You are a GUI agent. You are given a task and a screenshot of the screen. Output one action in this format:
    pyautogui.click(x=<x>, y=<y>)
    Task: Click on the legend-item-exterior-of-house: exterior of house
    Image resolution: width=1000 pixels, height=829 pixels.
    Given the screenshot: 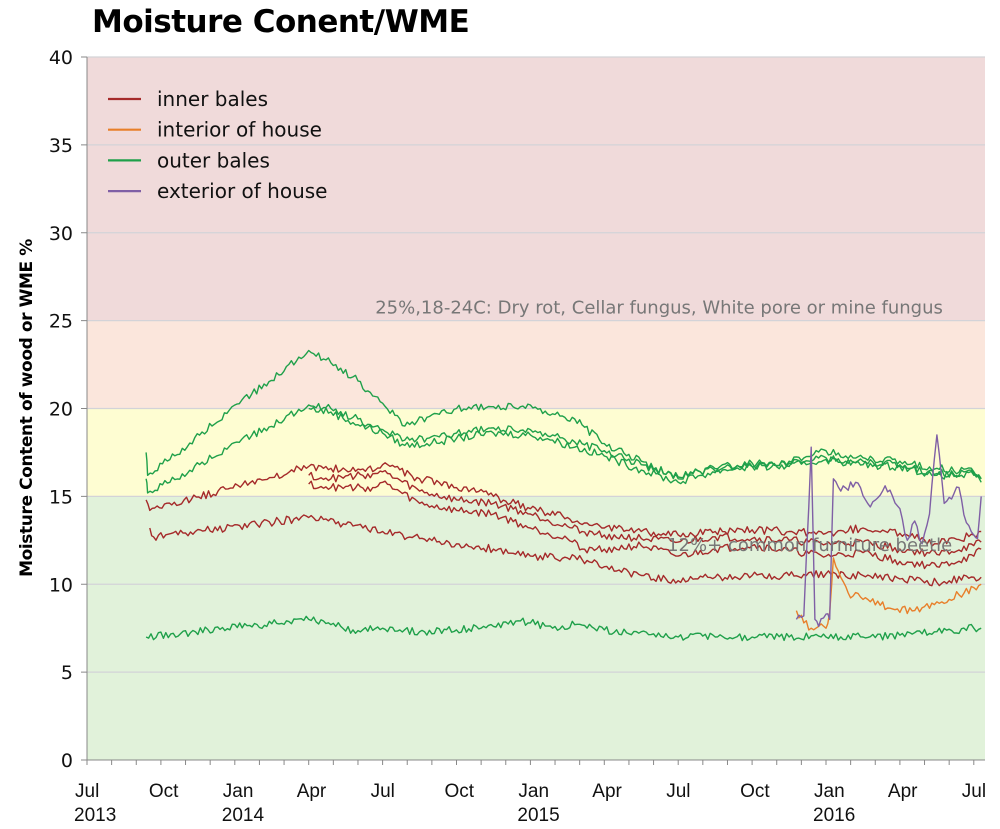 What is the action you would take?
    pyautogui.click(x=217, y=191)
    